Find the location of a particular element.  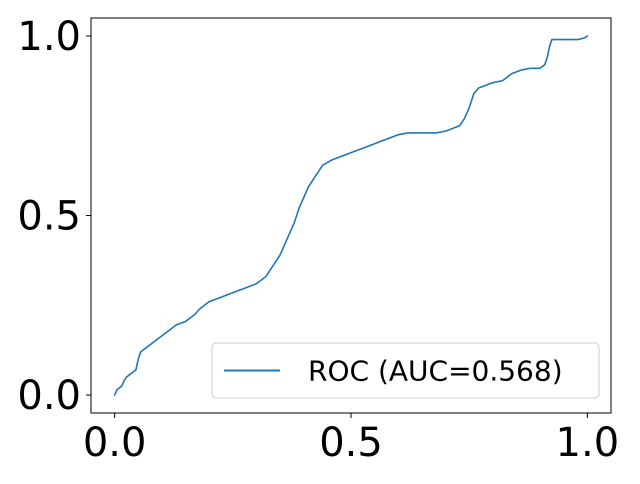

y-axis-ticks: 0.0 0.5 1.0 is located at coordinates (54, 216).